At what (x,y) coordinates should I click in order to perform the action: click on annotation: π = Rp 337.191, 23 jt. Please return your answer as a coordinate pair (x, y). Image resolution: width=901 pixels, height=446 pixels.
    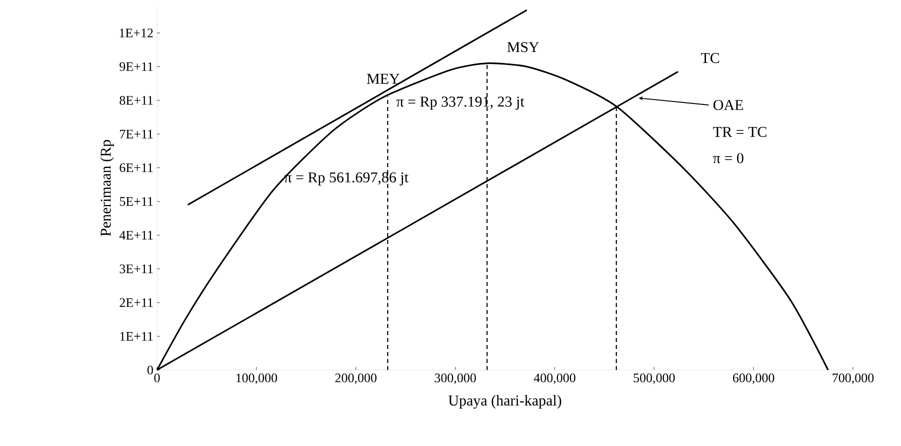
    Looking at the image, I should click on (460, 103).